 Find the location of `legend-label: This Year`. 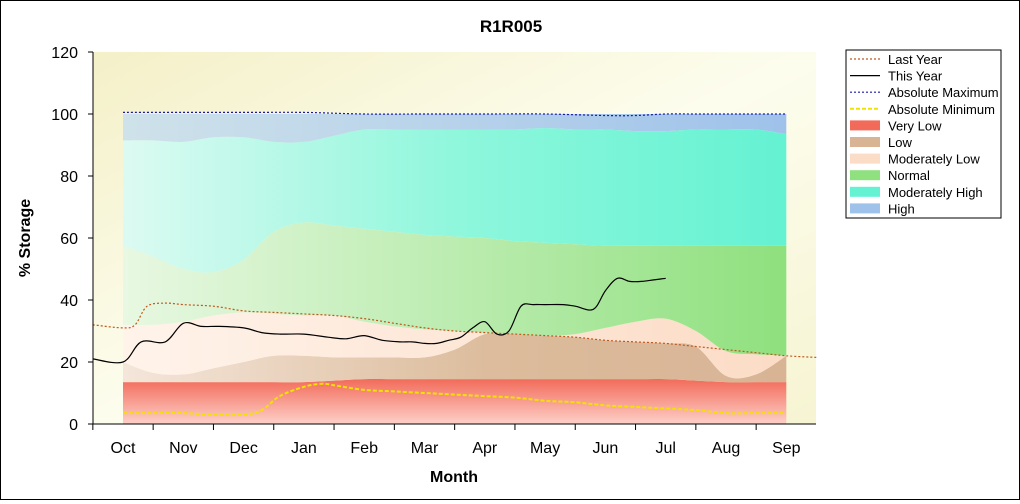

legend-label: This Year is located at coordinates (915, 76).